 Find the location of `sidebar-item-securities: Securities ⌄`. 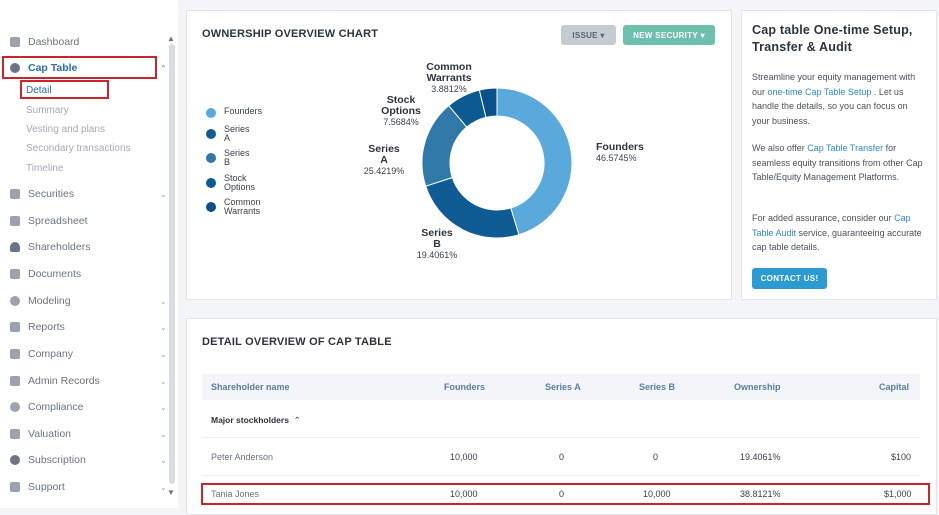

sidebar-item-securities: Securities ⌄ is located at coordinates (88, 194).